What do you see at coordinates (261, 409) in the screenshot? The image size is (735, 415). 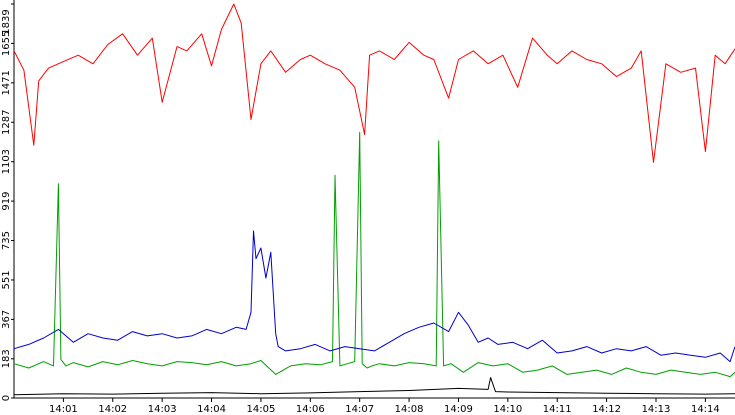 I see `x-tick-label: 14:05` at bounding box center [261, 409].